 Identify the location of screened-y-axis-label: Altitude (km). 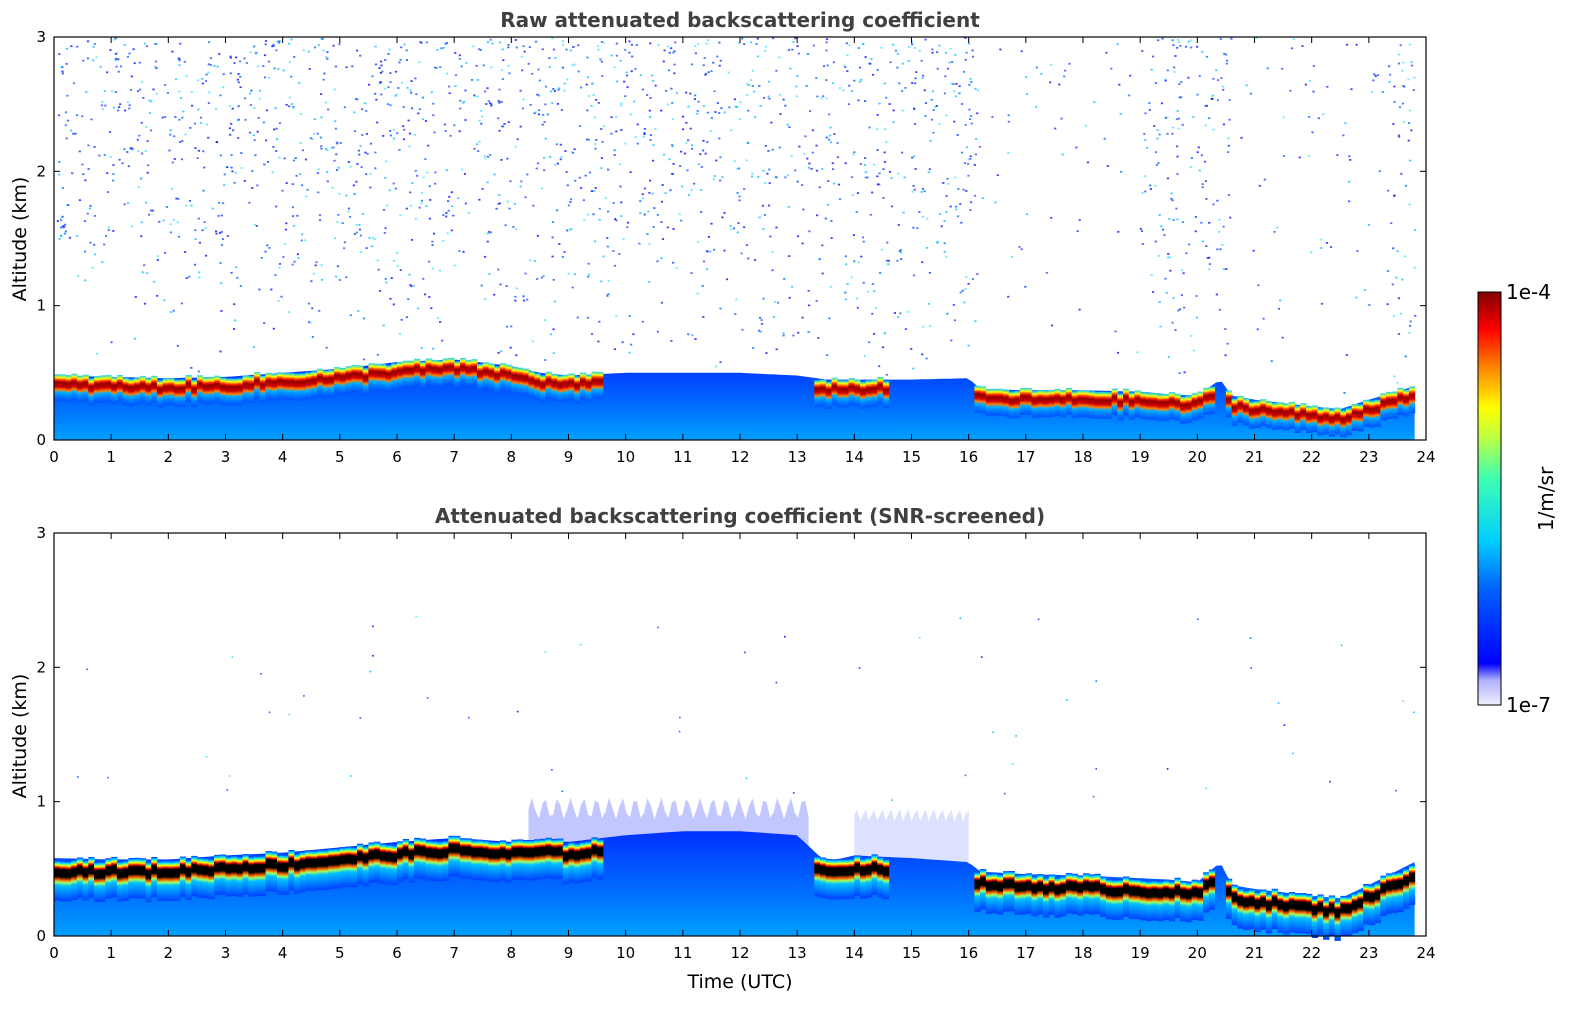
(20, 736).